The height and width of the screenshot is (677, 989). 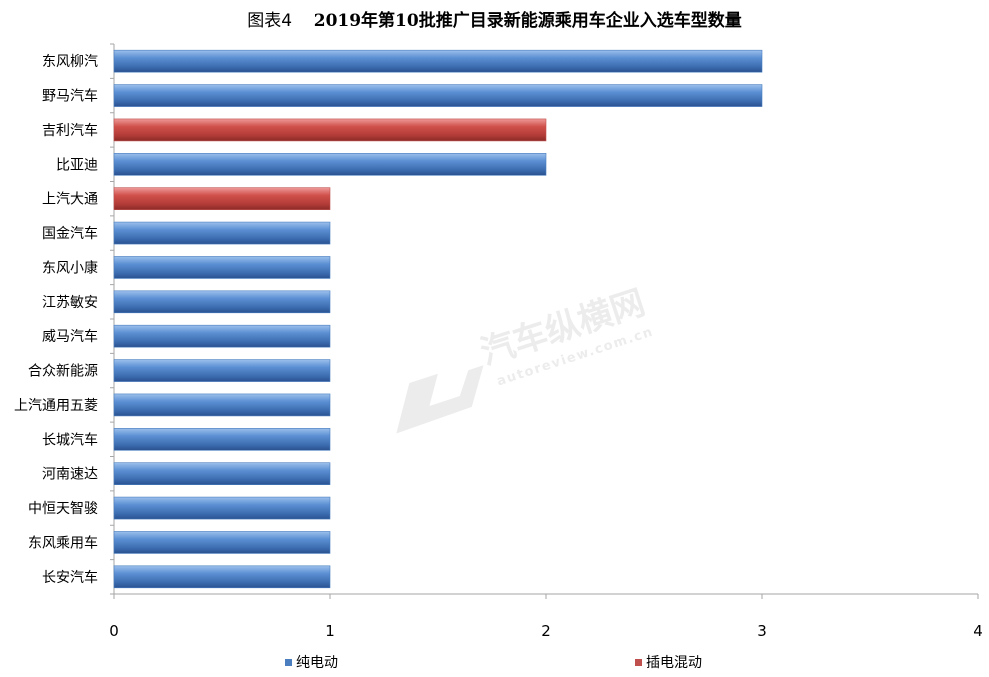 What do you see at coordinates (70, 336) in the screenshot?
I see `category-label: 威马汽车` at bounding box center [70, 336].